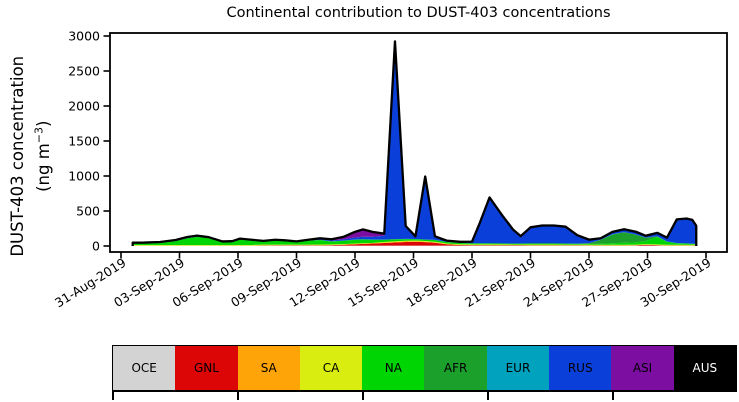  I want to click on y-tick-label: 1000, so click(84, 175).